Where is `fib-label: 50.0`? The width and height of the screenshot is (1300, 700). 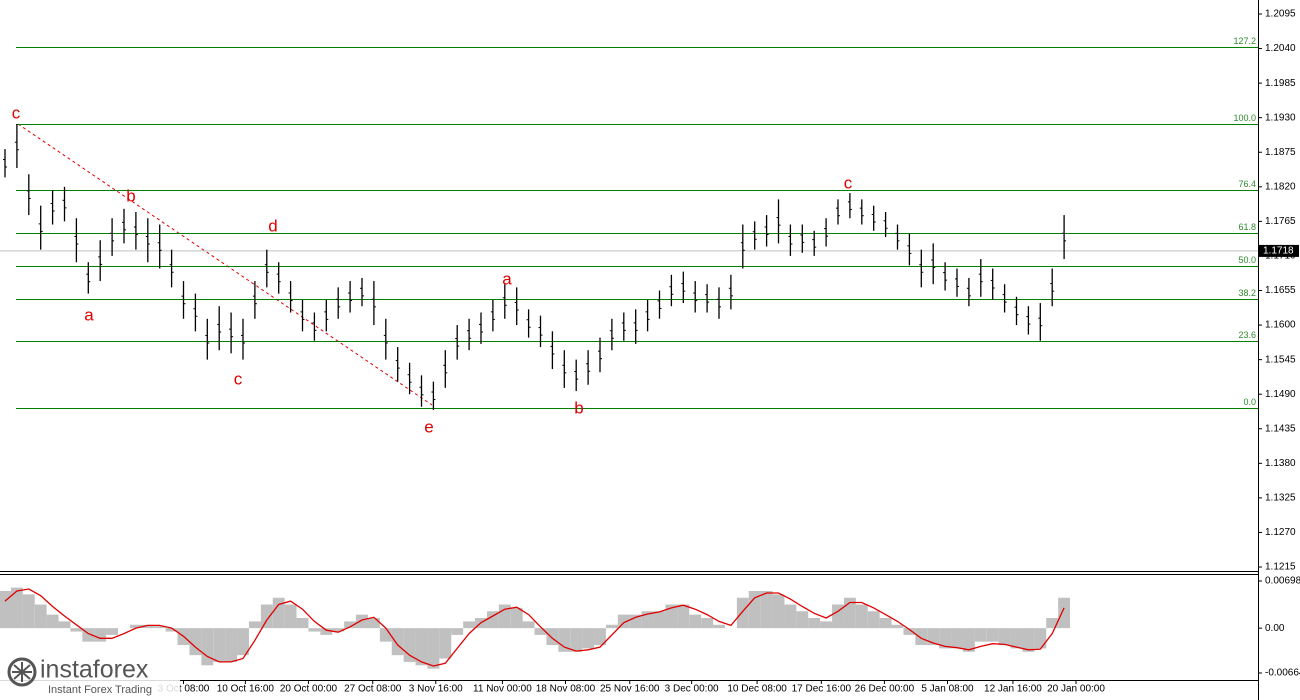 fib-label: 50.0 is located at coordinates (1247, 260).